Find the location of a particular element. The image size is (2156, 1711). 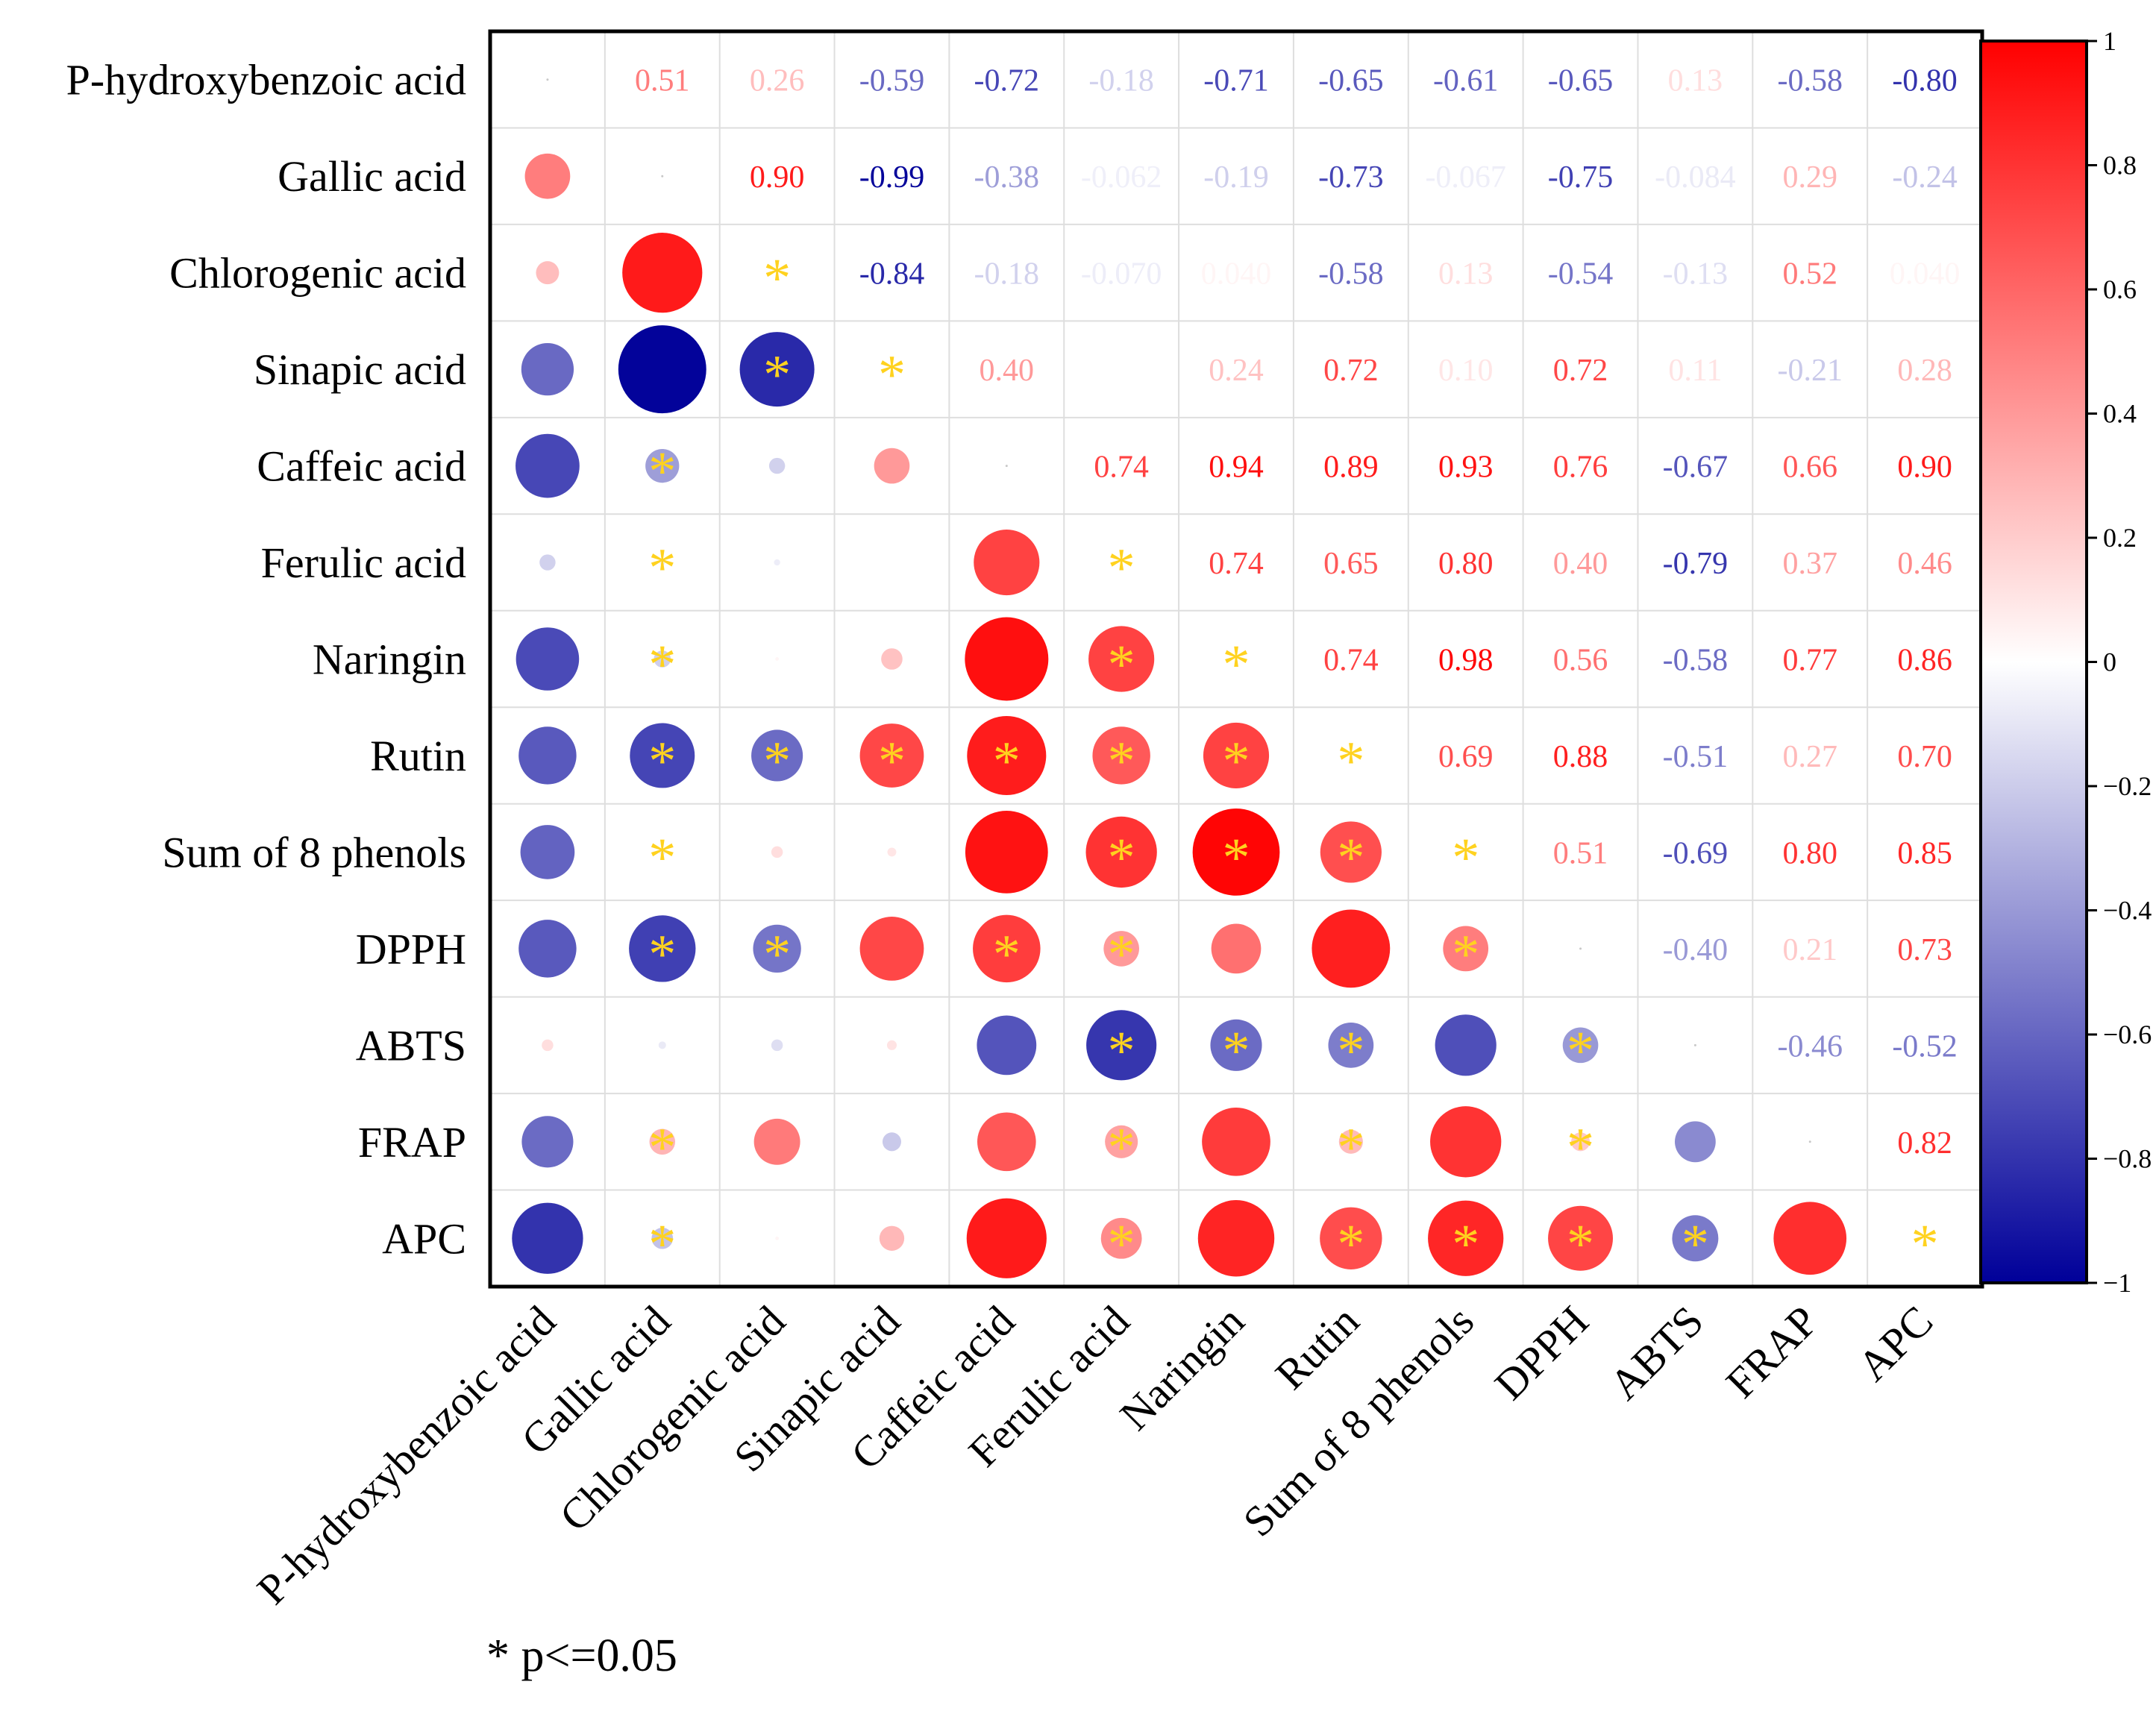

corr-circle-r12-c4 is located at coordinates (1007, 1238).